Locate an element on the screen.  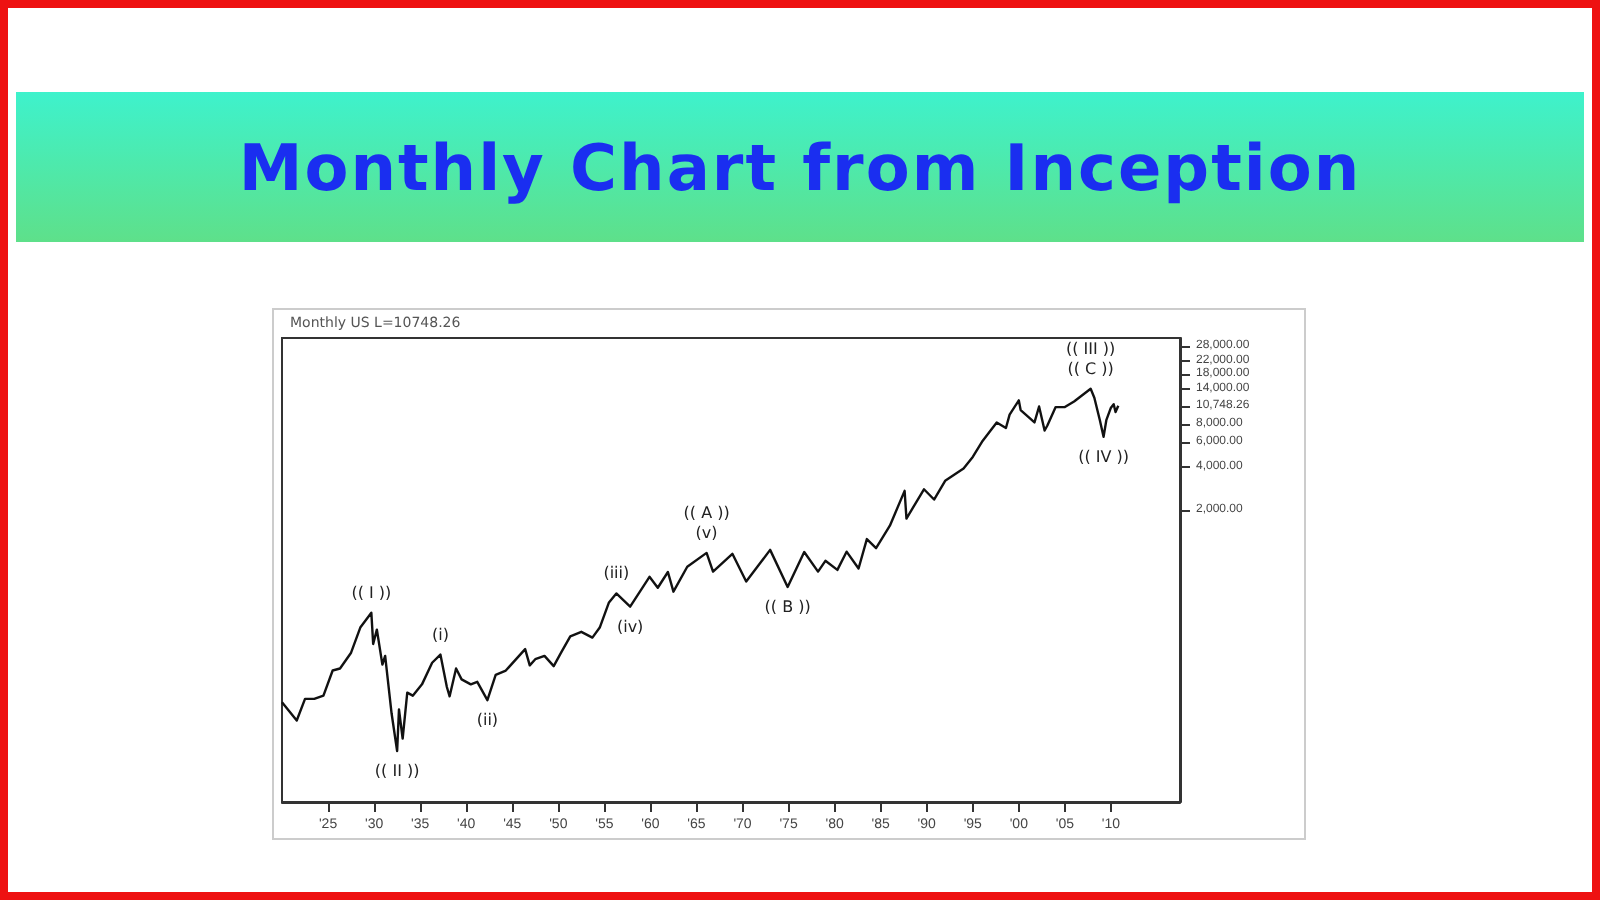
annotation: (( IV )) is located at coordinates (1103, 456).